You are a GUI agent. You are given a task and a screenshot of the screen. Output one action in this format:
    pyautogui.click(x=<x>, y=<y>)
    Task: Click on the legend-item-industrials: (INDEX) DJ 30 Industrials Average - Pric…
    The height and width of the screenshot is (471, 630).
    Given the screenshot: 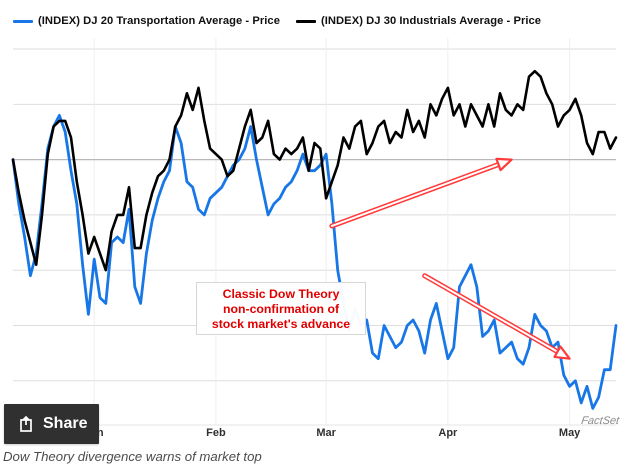 What is the action you would take?
    pyautogui.click(x=418, y=21)
    